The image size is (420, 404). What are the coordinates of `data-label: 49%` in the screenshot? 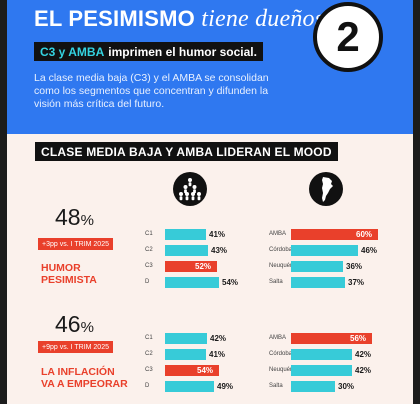 It's located at (225, 386).